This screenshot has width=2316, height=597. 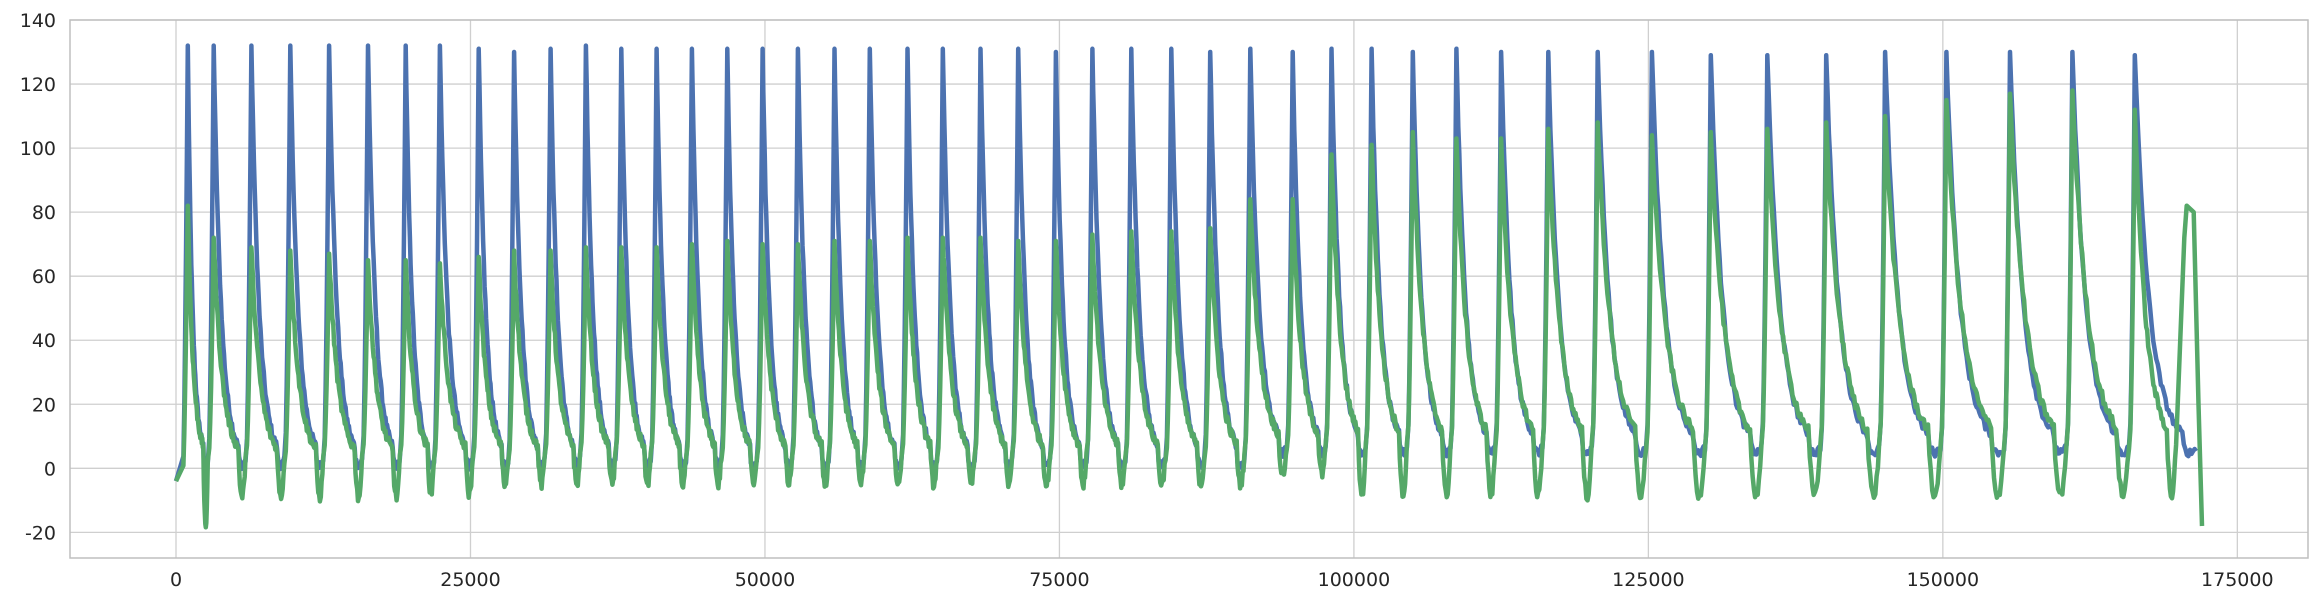 I want to click on x-tick-label: 125000, so click(x=1648, y=580).